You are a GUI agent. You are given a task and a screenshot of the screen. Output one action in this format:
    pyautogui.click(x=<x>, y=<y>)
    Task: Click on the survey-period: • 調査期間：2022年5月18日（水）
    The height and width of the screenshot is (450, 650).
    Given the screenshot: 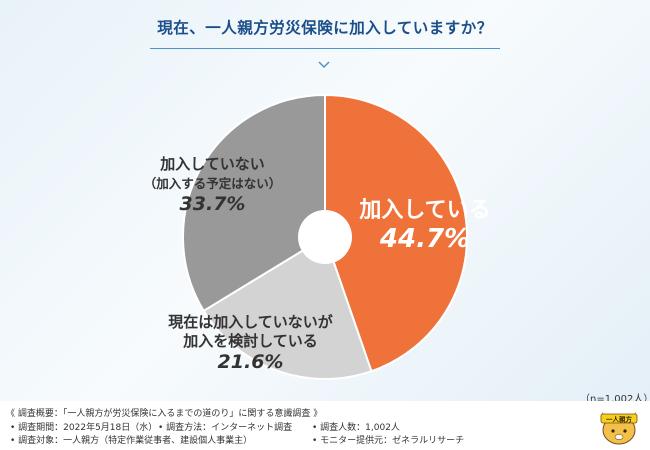 What is the action you would take?
    pyautogui.click(x=84, y=428)
    